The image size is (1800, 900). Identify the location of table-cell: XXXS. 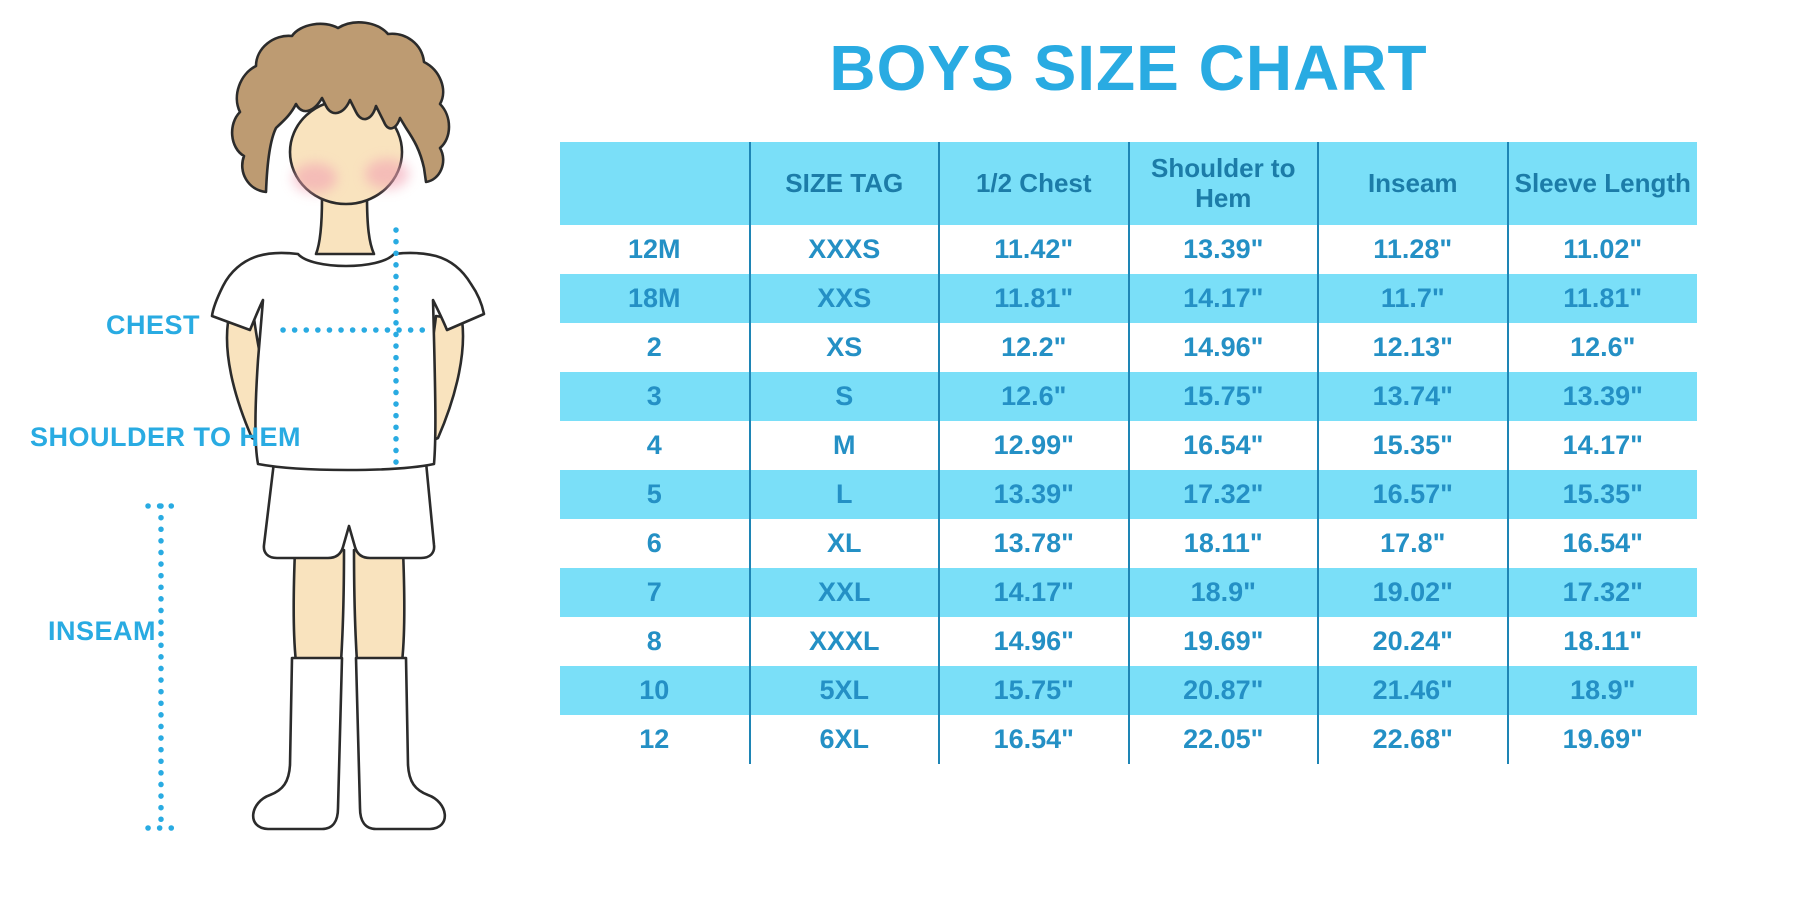
(843, 249).